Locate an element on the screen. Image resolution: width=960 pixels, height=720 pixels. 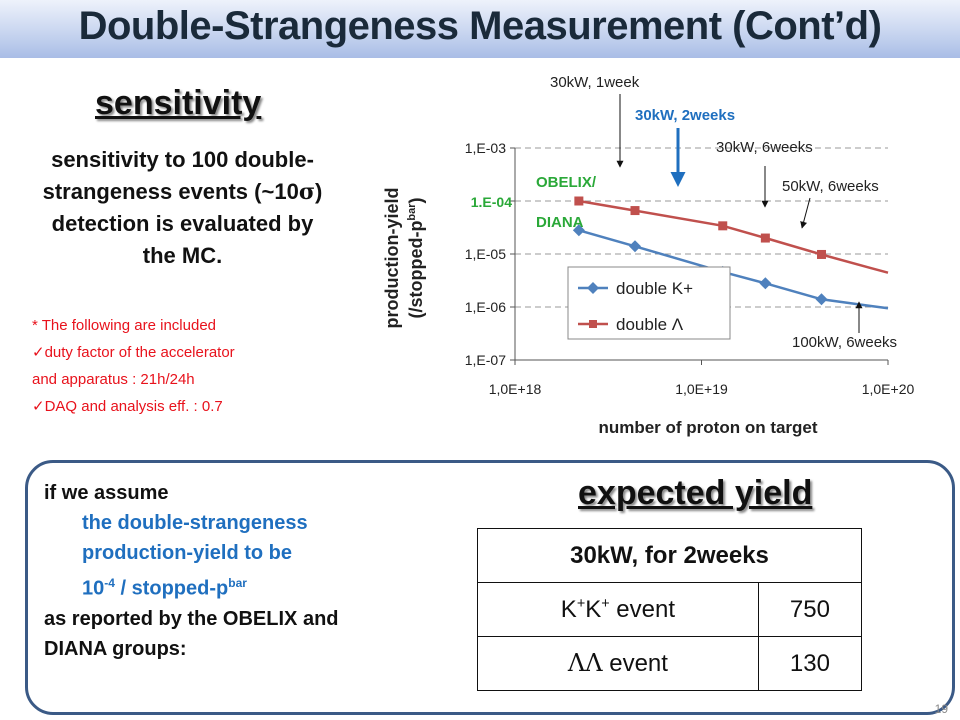
annotation-100kw-6weeks: 100kW, 6weeks is located at coordinates (844, 342).